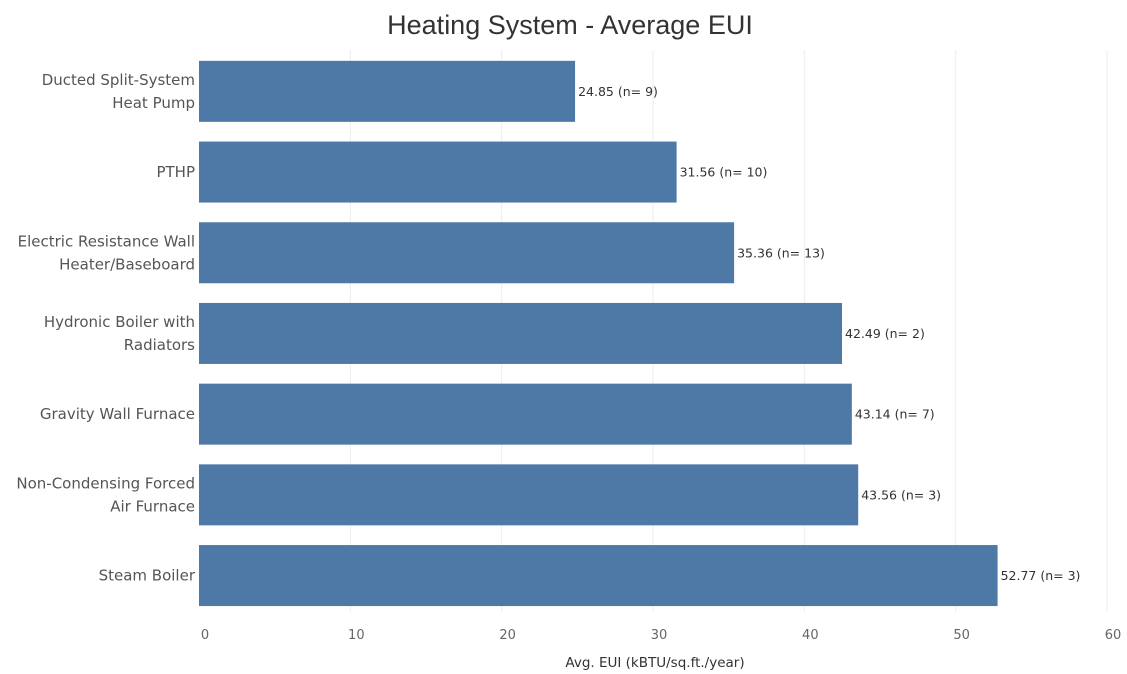 This screenshot has width=1127, height=674. Describe the element at coordinates (159, 345) in the screenshot. I see `category-label-3-line-1: Radiators` at that location.